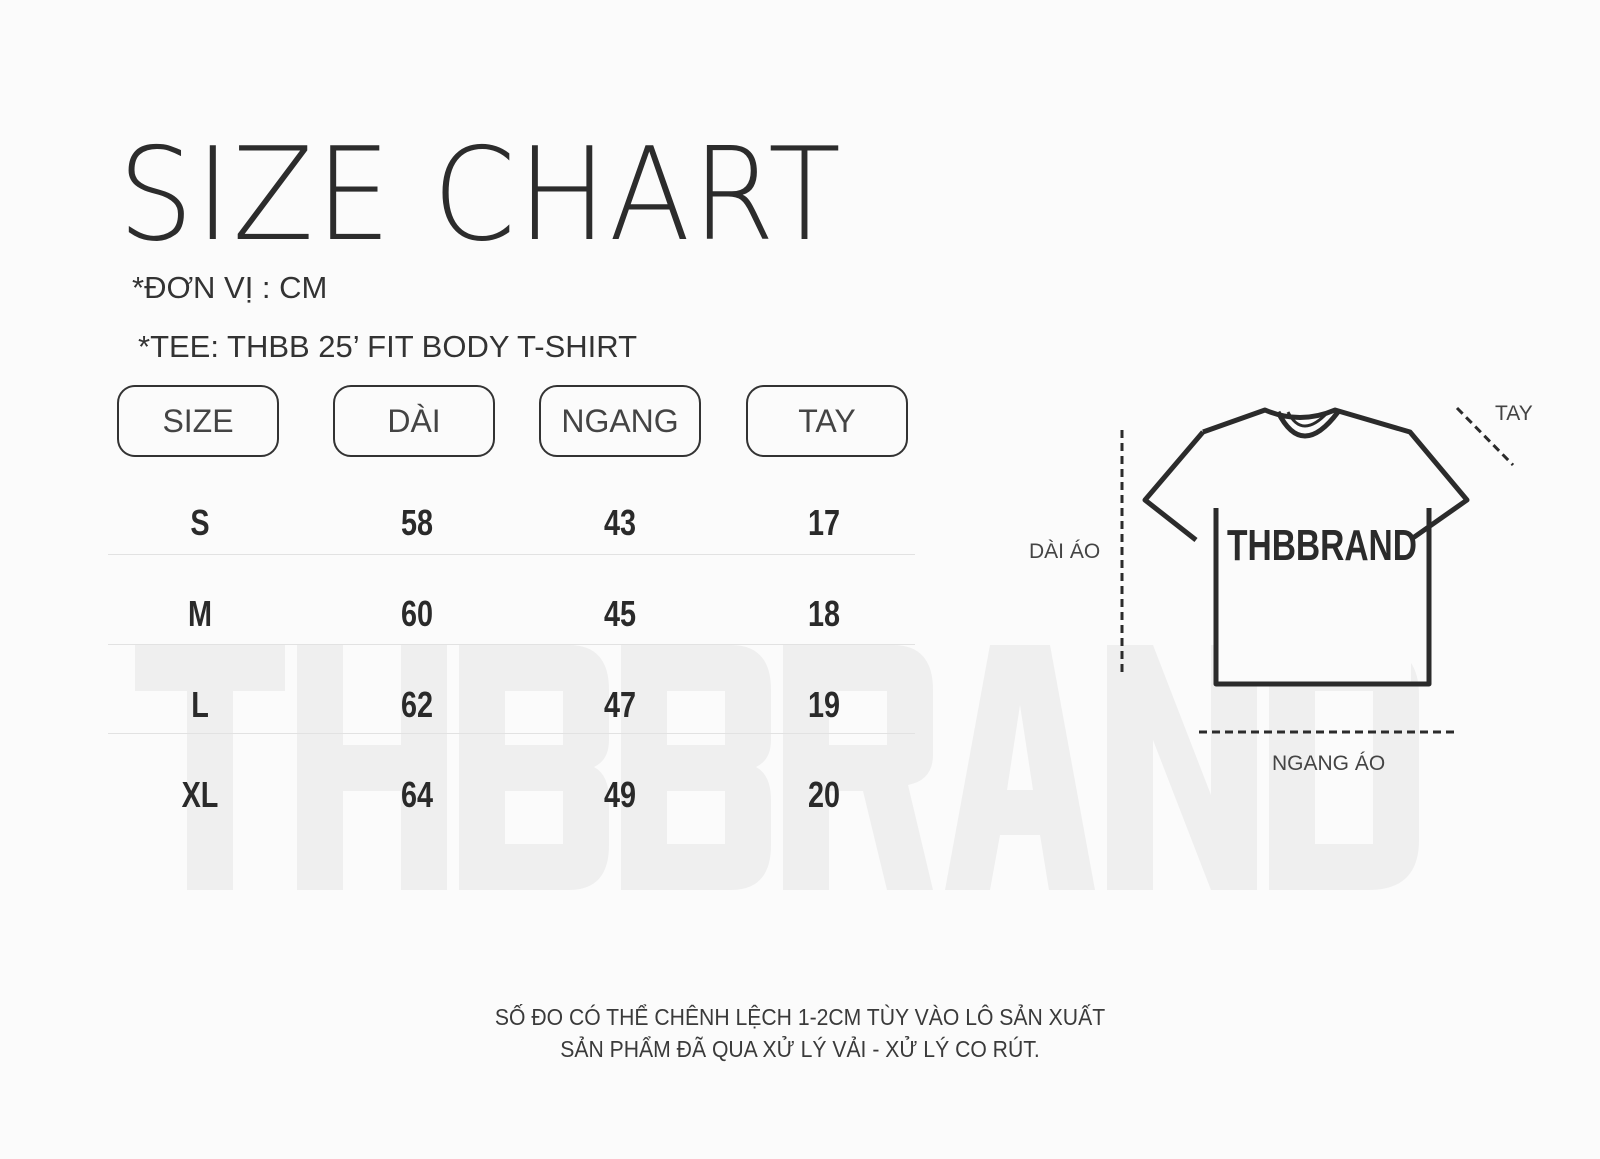  I want to click on header-length: DÀI, so click(414, 421).